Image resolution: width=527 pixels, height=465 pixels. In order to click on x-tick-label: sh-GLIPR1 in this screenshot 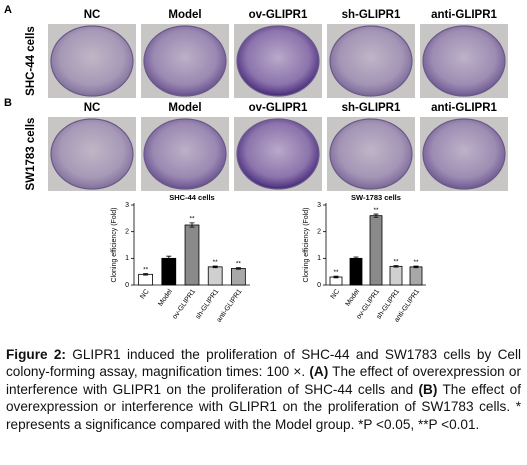, I will do `click(208, 304)`.